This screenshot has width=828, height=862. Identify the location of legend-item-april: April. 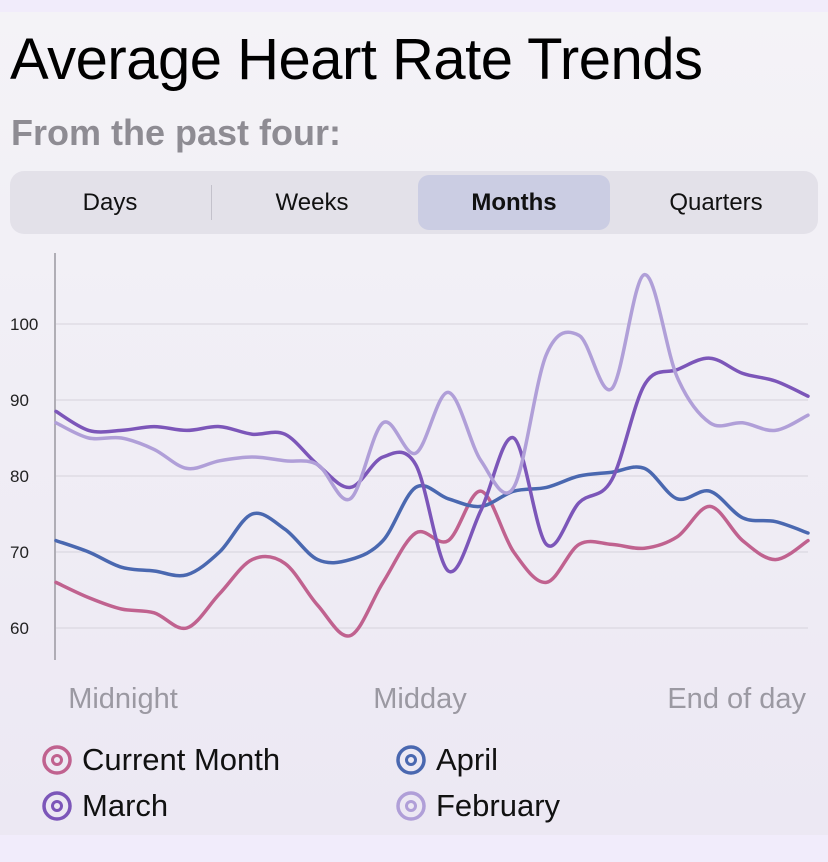
(447, 760).